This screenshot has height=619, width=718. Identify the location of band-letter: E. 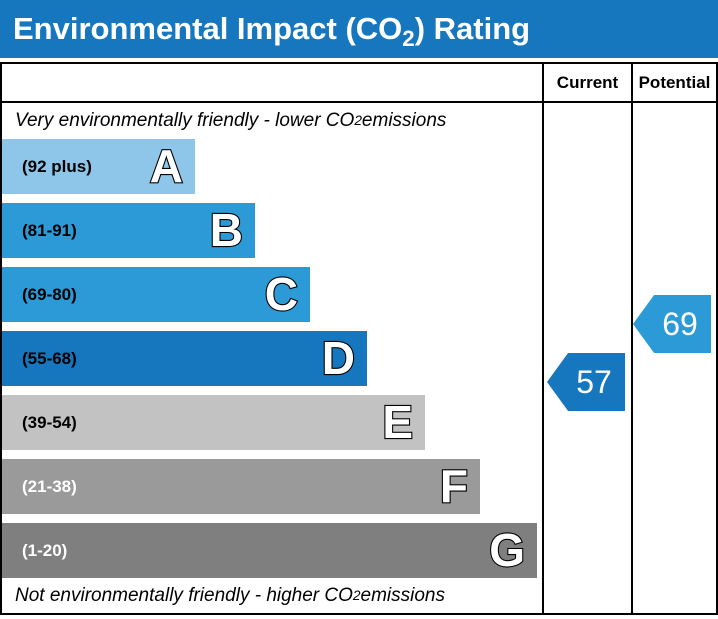
(397, 422).